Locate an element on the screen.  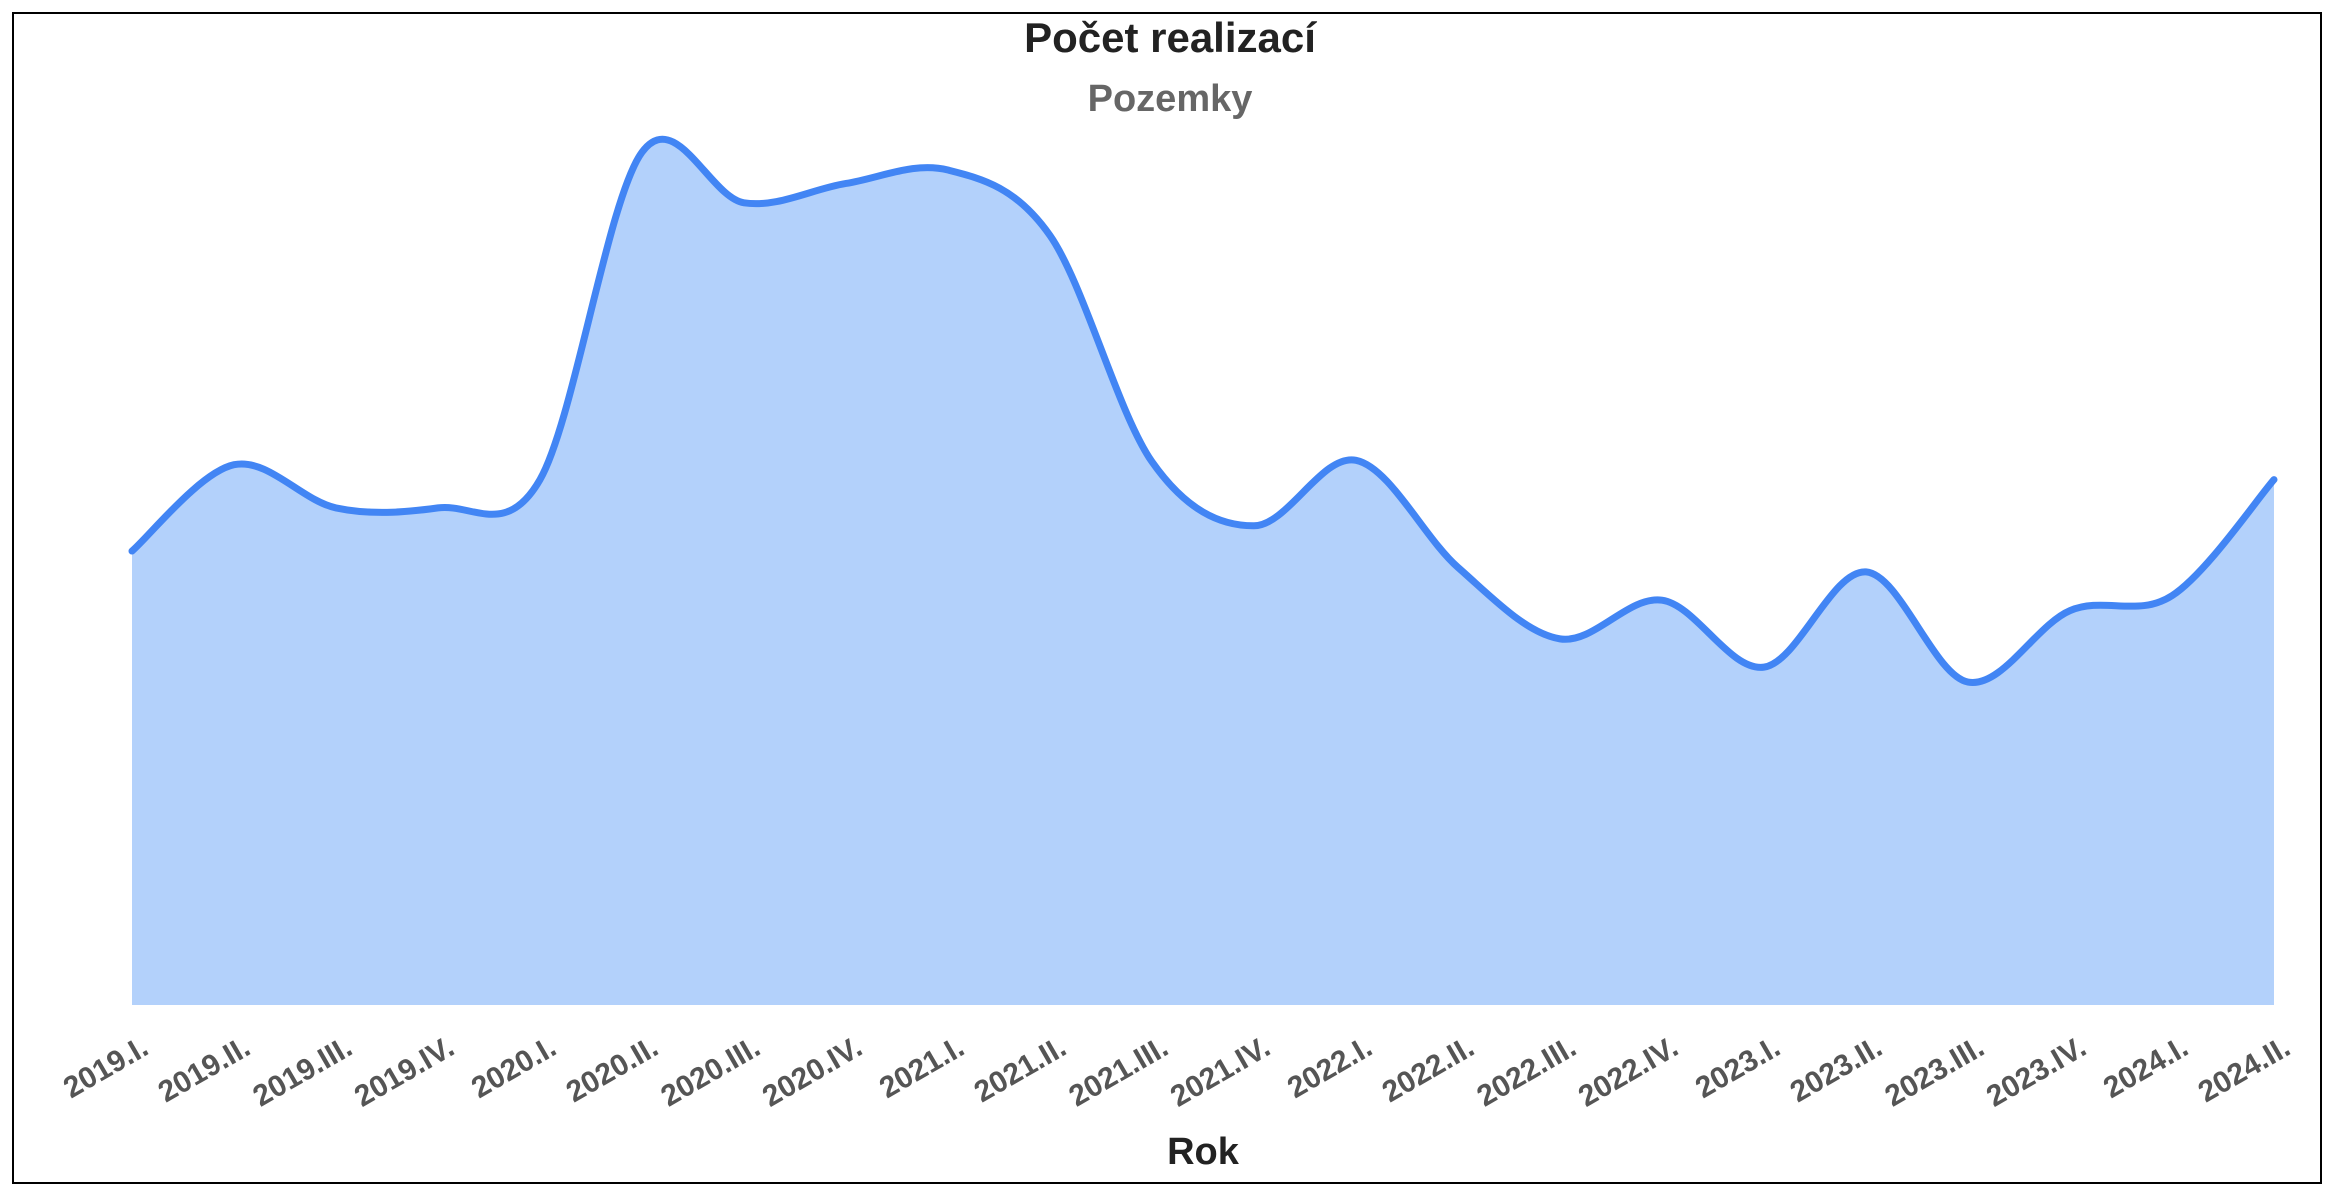
x-tick-label: 2021.II. is located at coordinates (1020, 1069).